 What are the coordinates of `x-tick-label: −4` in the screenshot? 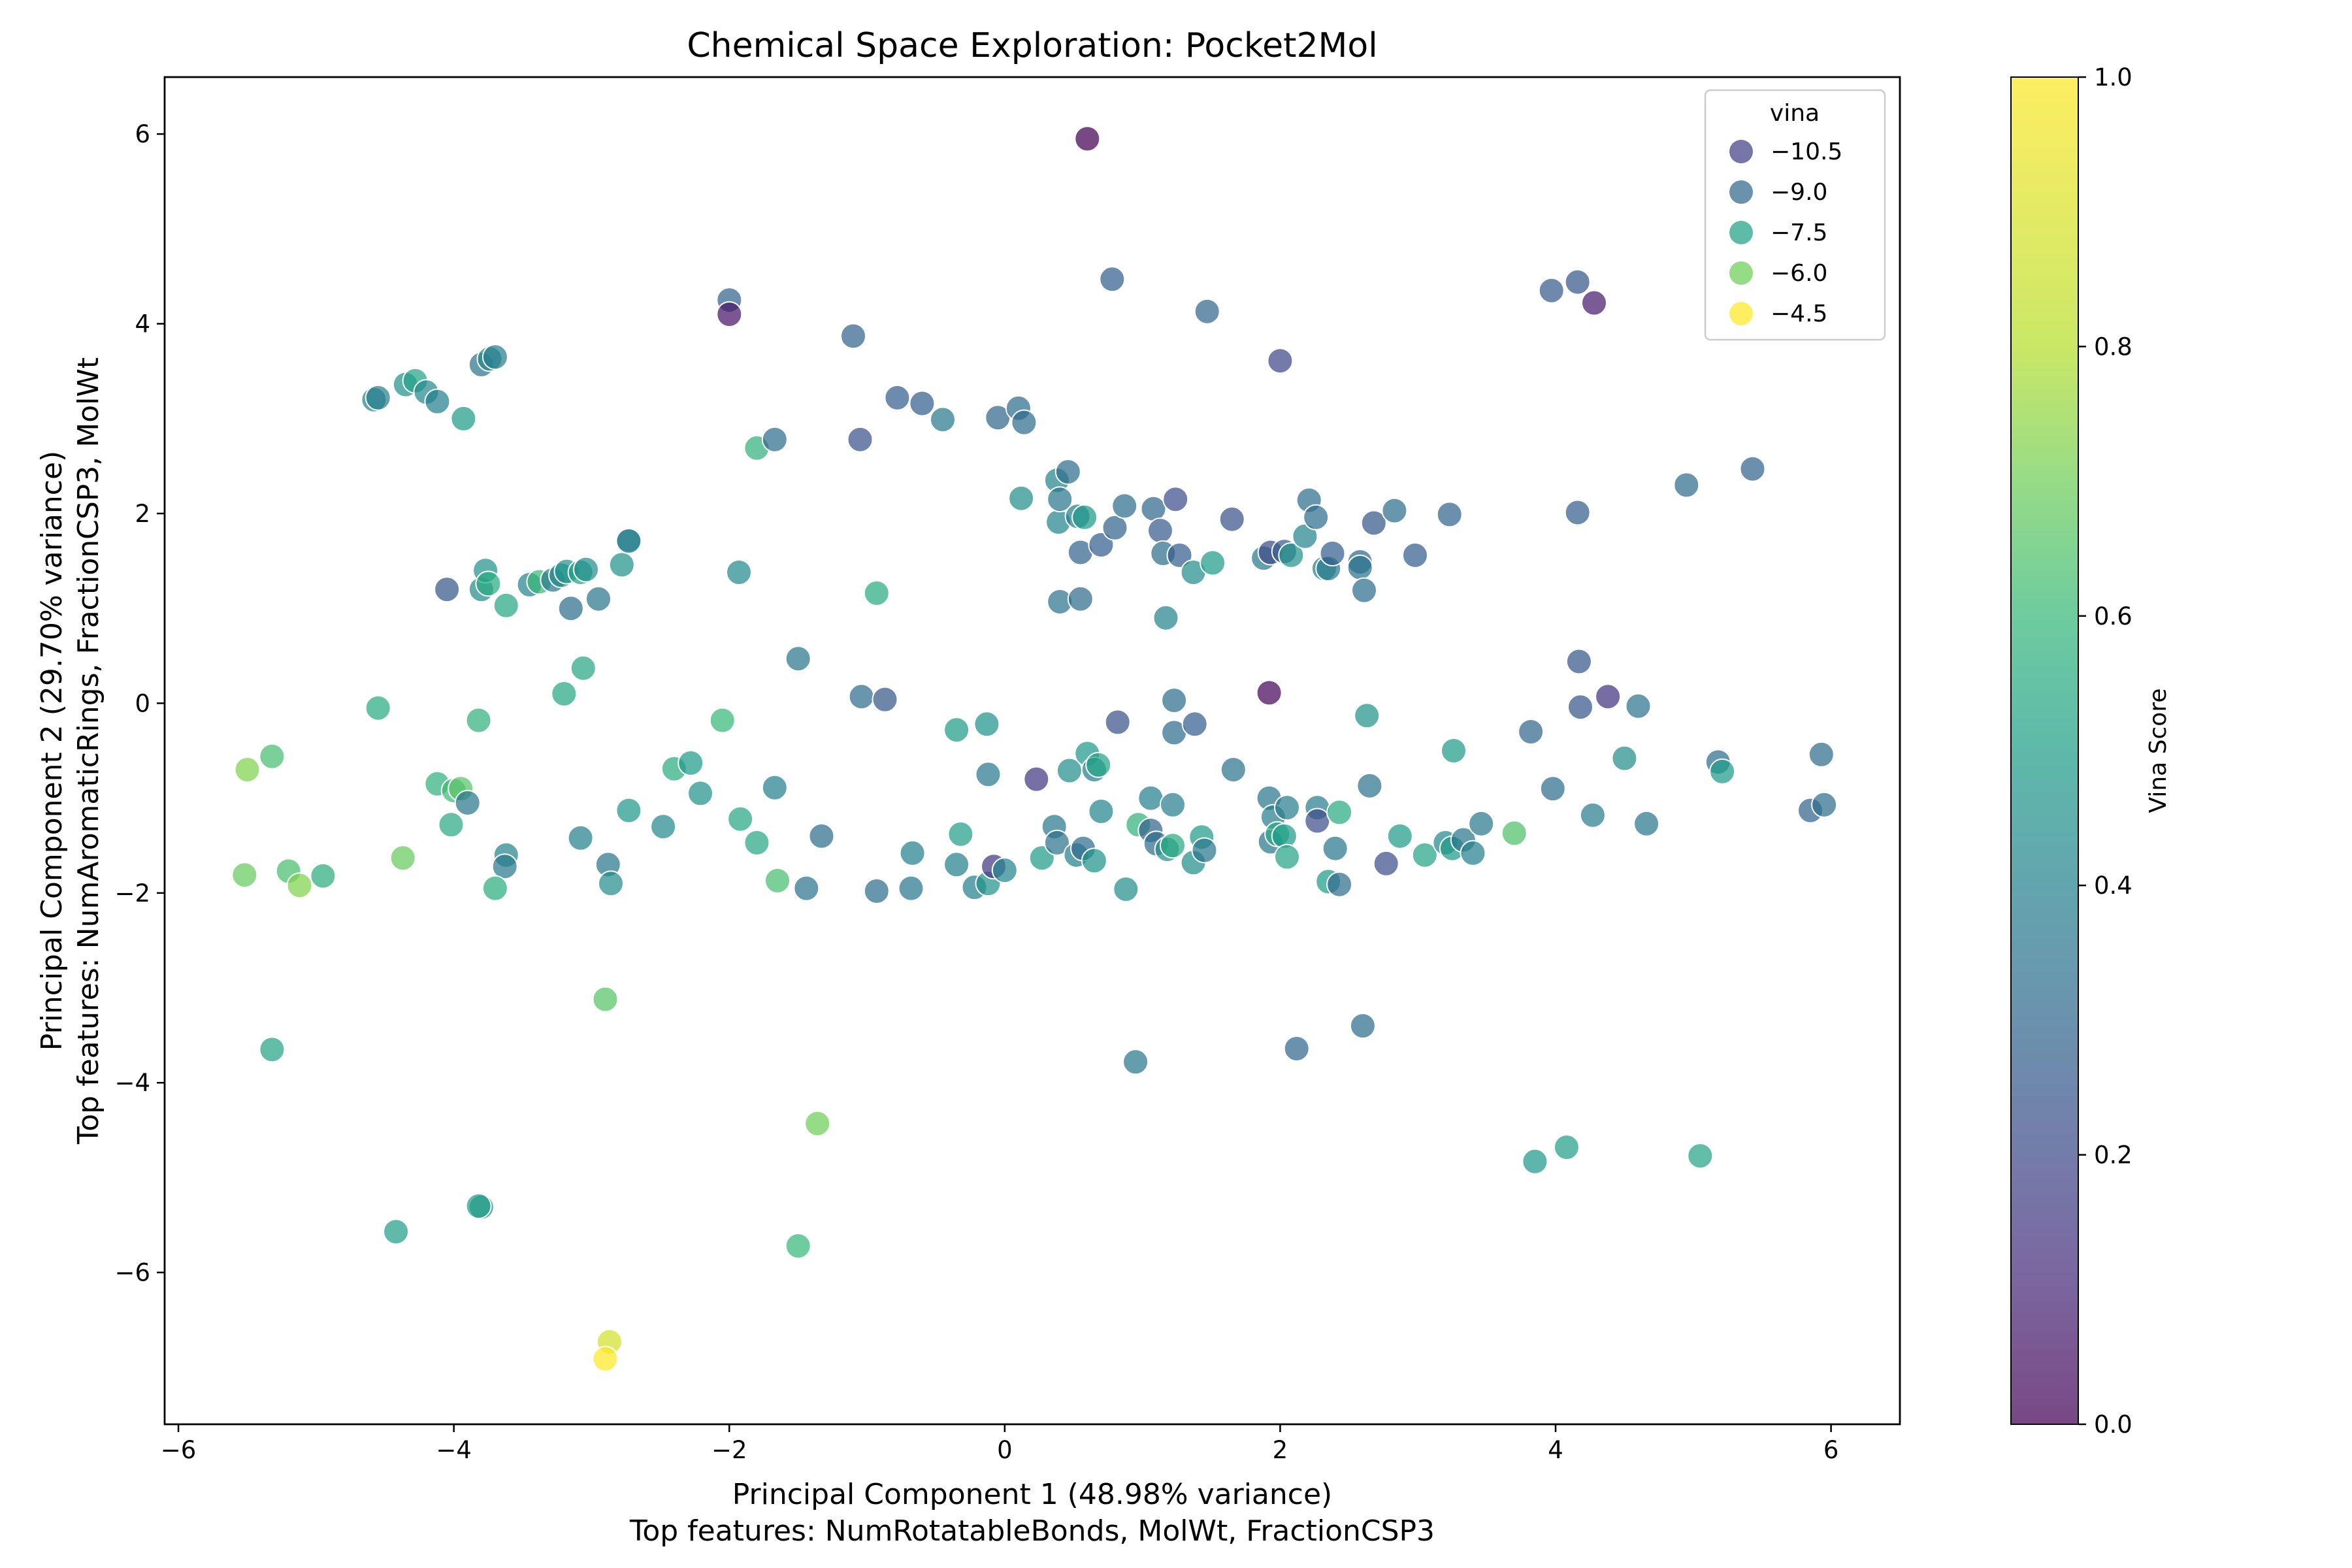 It's located at (454, 1450).